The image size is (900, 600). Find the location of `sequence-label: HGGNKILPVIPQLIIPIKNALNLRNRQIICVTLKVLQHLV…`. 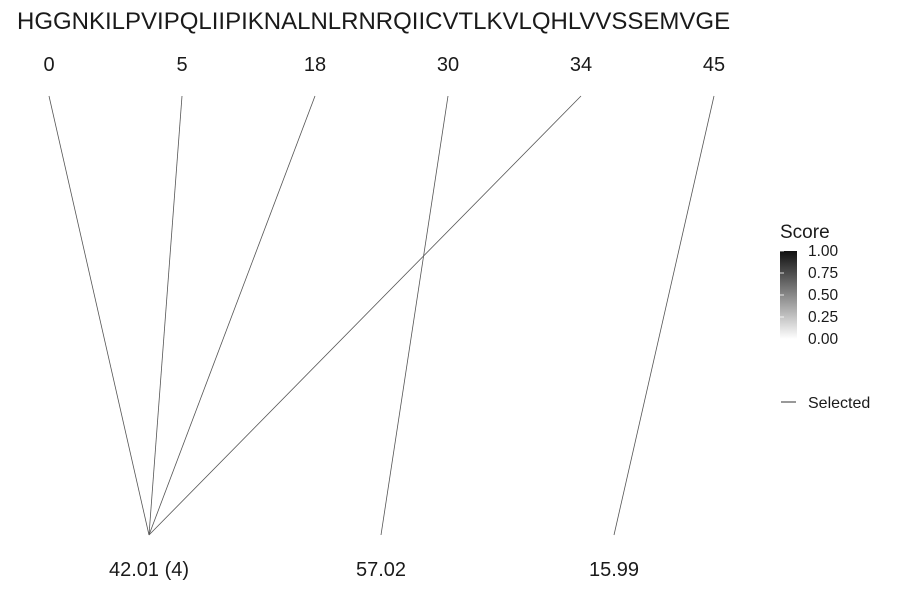

sequence-label: HGGNKILPVIPQLIIPIKNALNLRNRQIICVTLKVLQHLV… is located at coordinates (373, 21).